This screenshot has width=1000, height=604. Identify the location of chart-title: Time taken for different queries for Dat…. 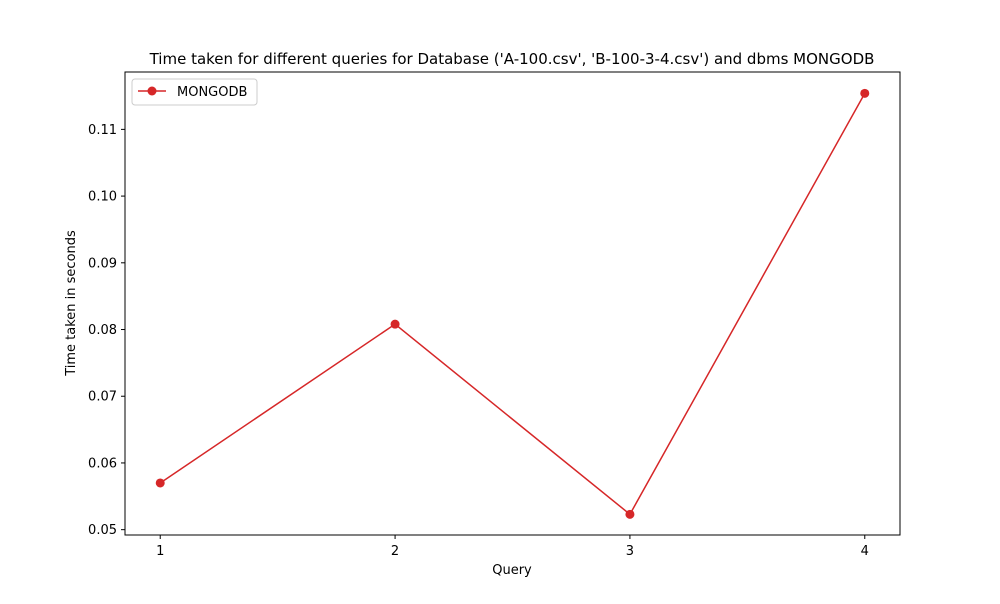
(512, 59).